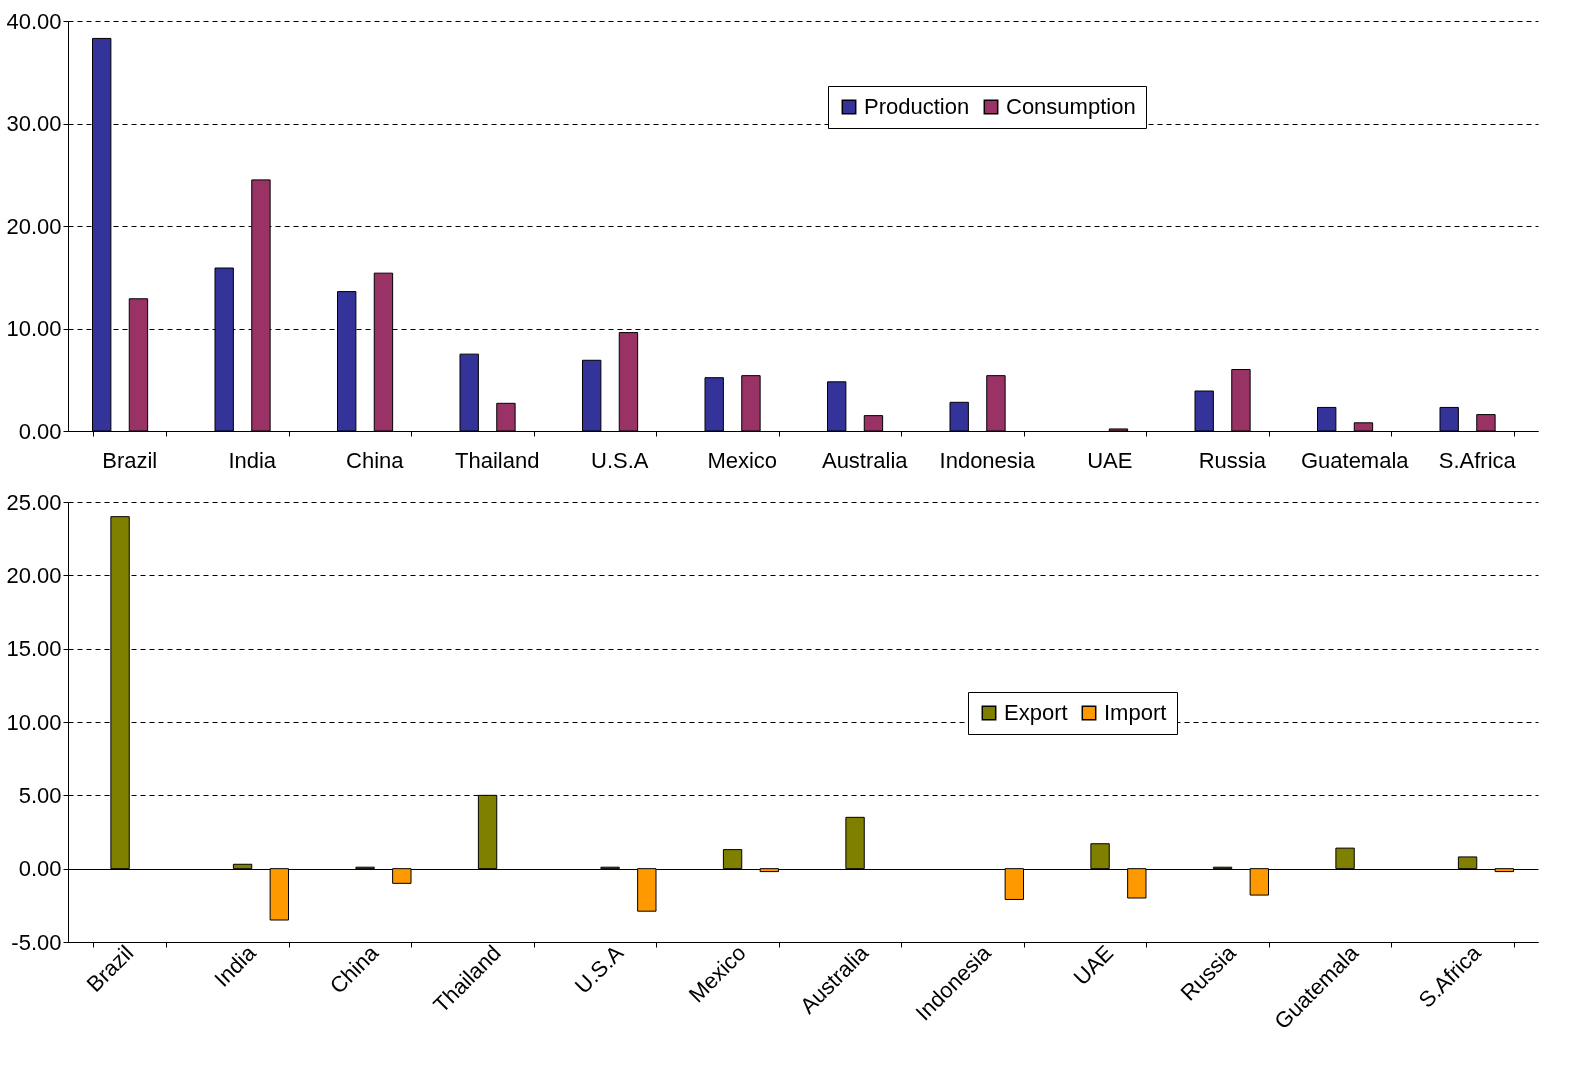 This screenshot has width=1588, height=1090. What do you see at coordinates (1232, 460) in the screenshot?
I see `x-tick-label: Russia` at bounding box center [1232, 460].